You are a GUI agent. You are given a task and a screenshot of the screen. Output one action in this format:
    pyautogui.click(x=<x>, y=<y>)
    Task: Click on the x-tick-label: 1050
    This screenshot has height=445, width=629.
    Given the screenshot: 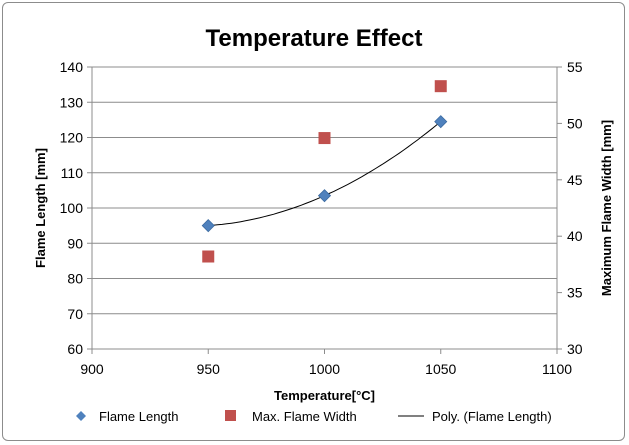 What is the action you would take?
    pyautogui.click(x=440, y=369)
    